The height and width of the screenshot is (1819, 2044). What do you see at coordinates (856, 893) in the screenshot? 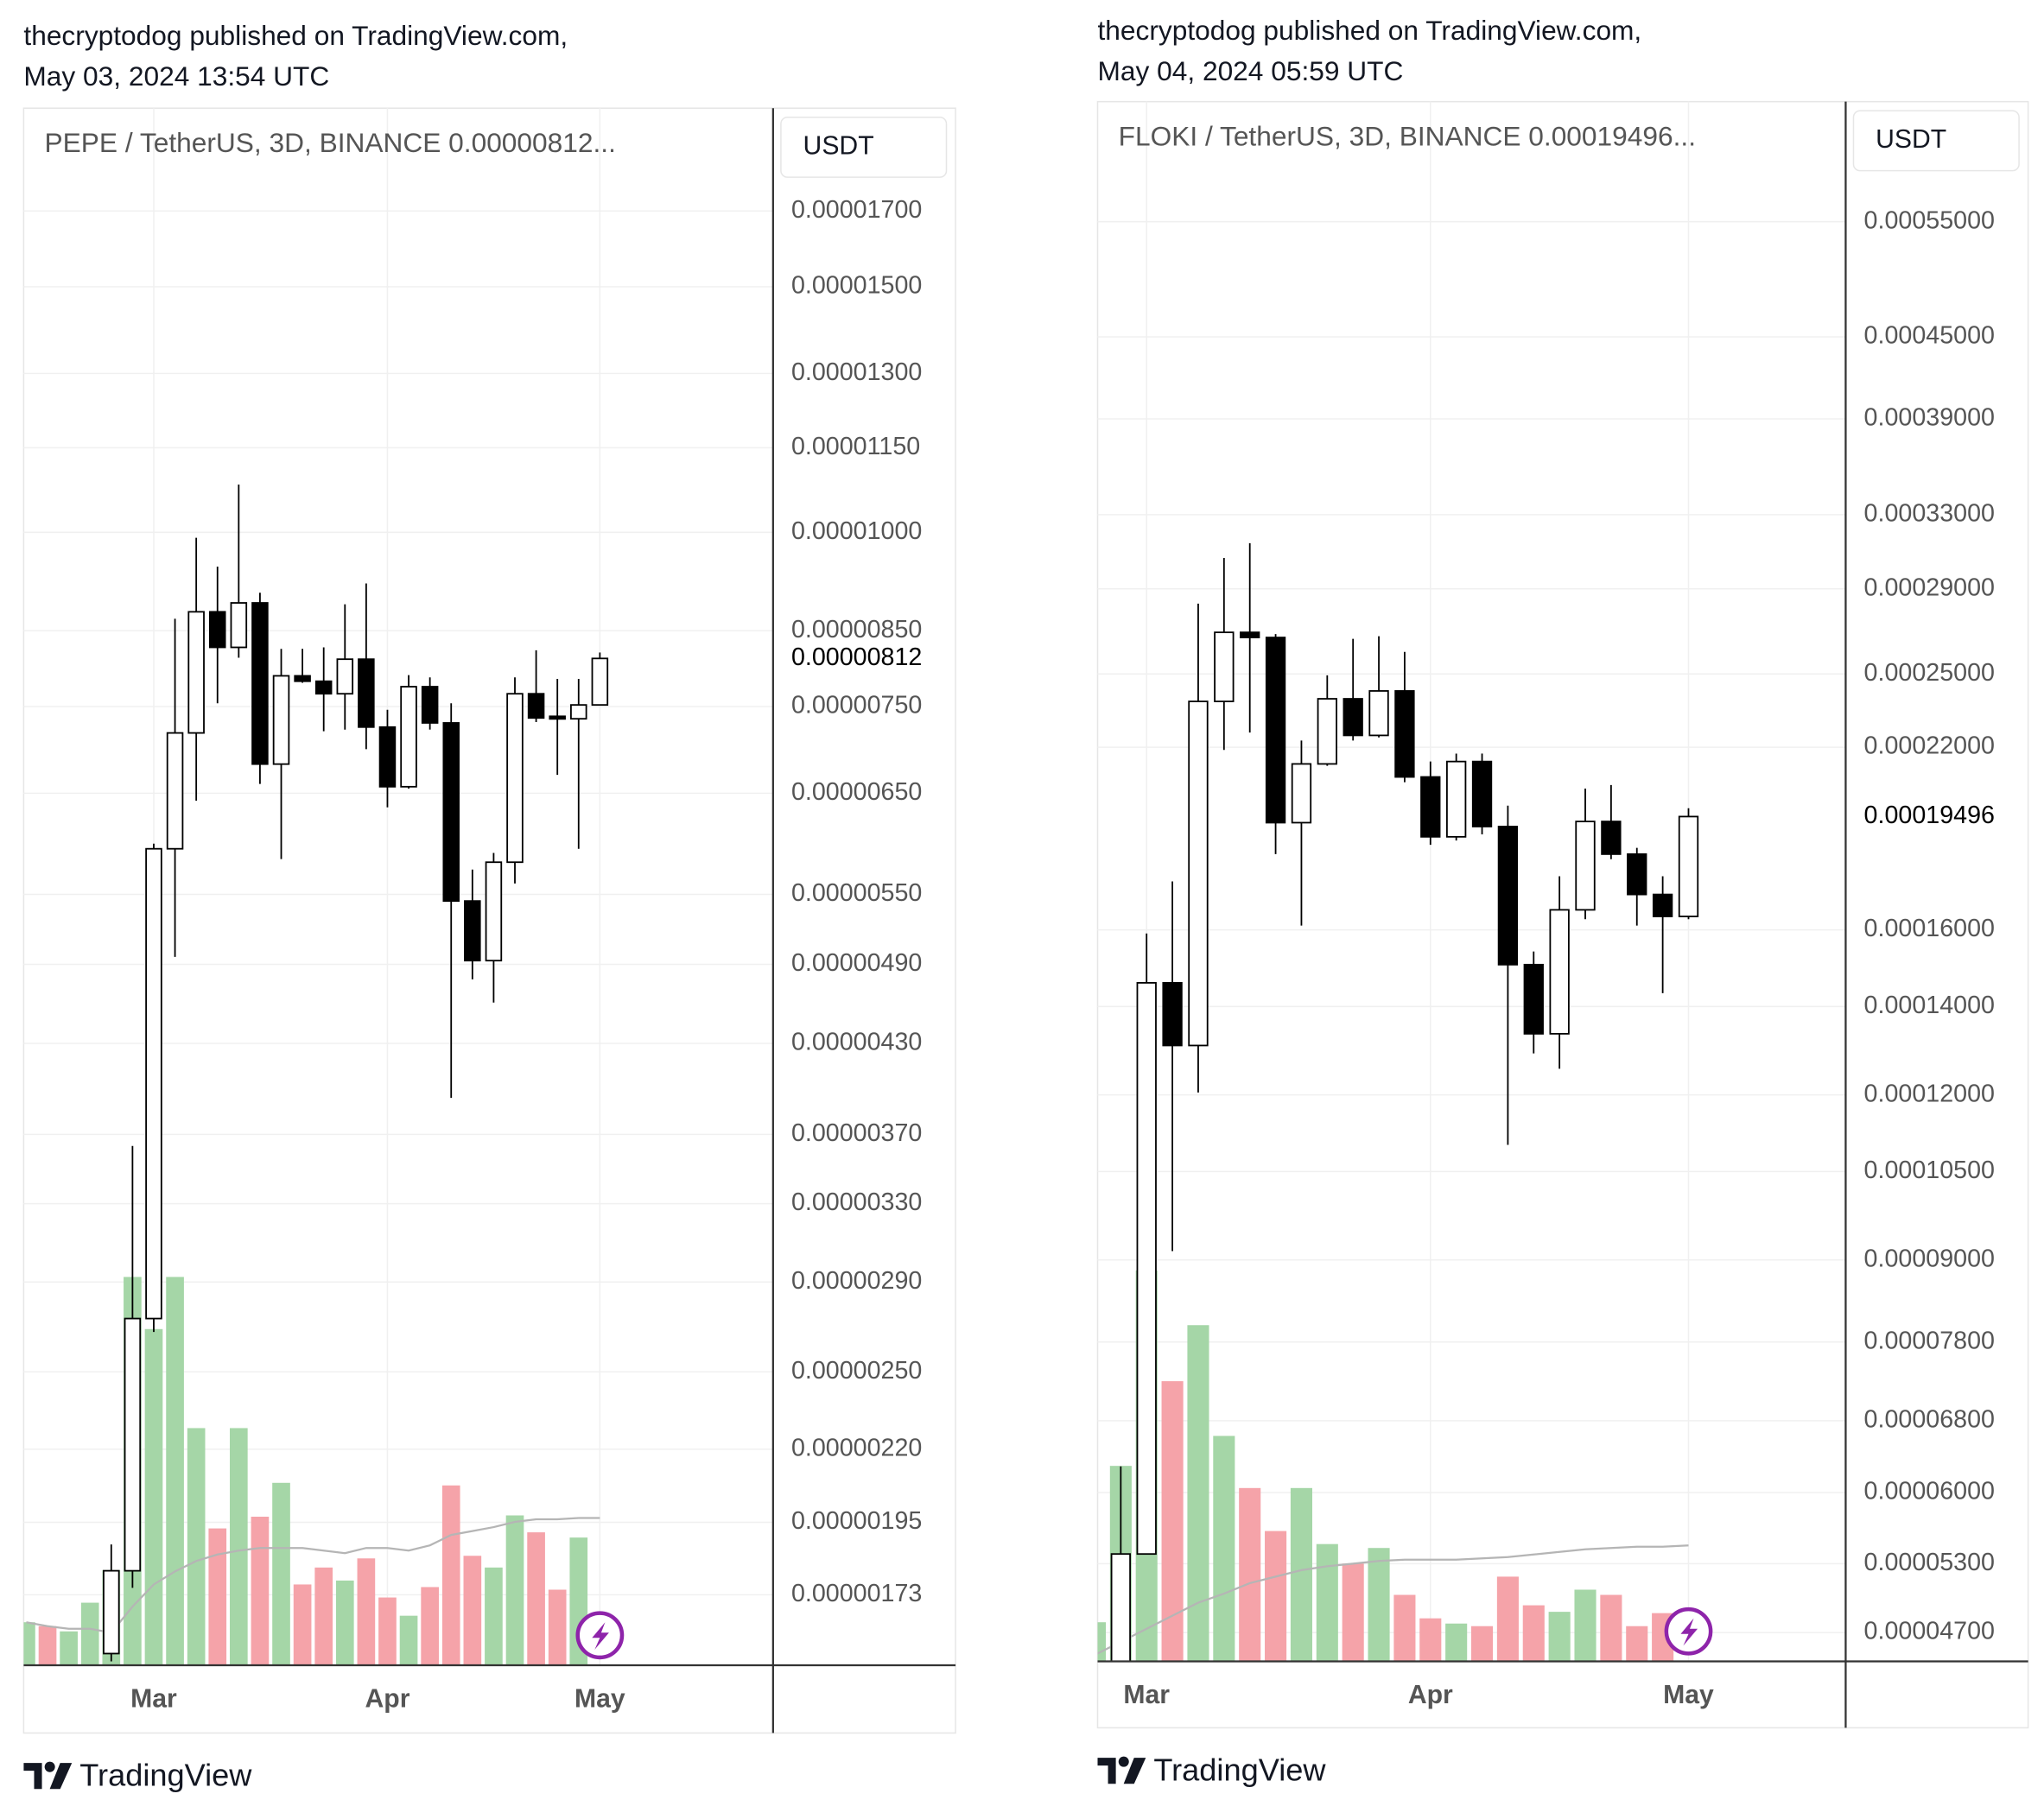
I see `y-tick-label: 0.00000550` at bounding box center [856, 893].